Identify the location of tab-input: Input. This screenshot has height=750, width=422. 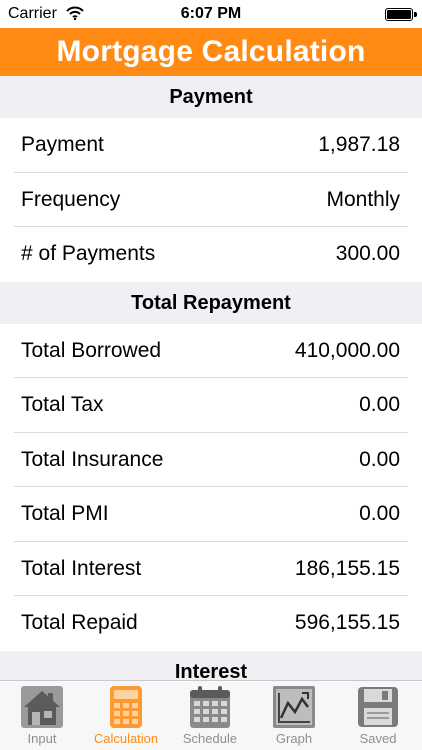
(42, 715).